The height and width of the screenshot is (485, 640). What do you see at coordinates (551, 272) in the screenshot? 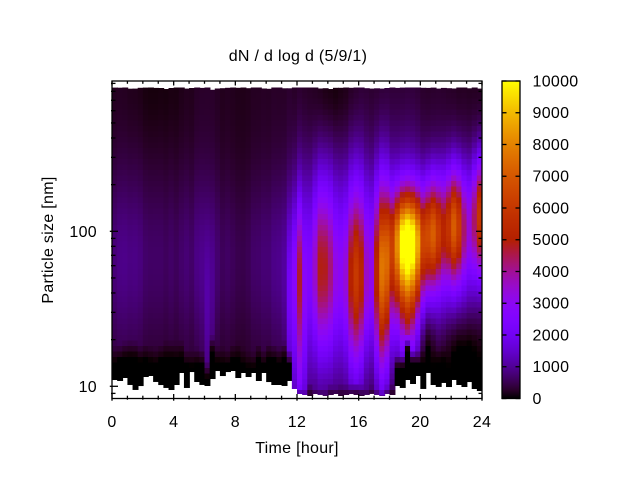
I see `svg-text: 4000` at bounding box center [551, 272].